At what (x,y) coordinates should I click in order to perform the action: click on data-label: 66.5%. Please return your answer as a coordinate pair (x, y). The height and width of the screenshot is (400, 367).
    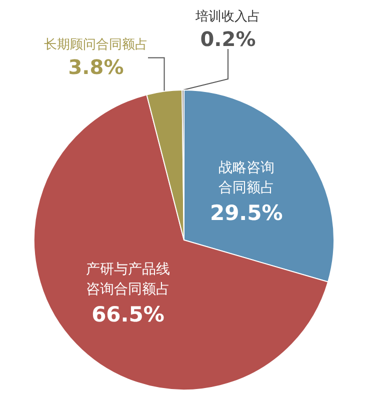
    Looking at the image, I should click on (128, 314).